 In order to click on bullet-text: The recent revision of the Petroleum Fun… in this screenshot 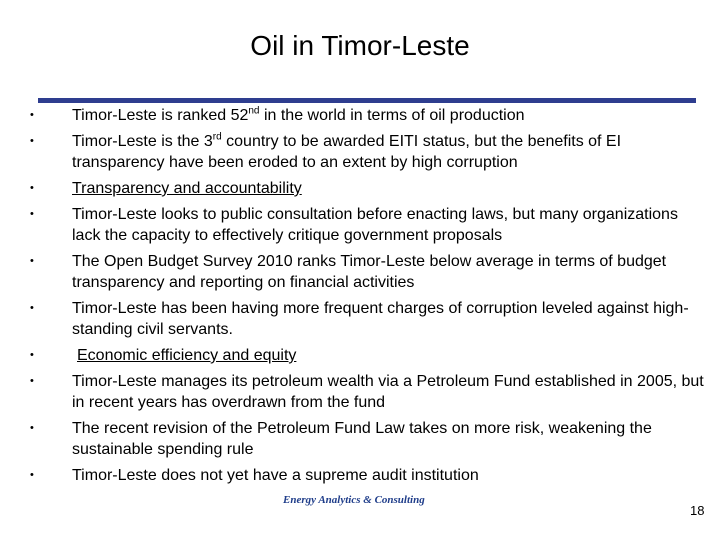, I will do `click(362, 439)`.